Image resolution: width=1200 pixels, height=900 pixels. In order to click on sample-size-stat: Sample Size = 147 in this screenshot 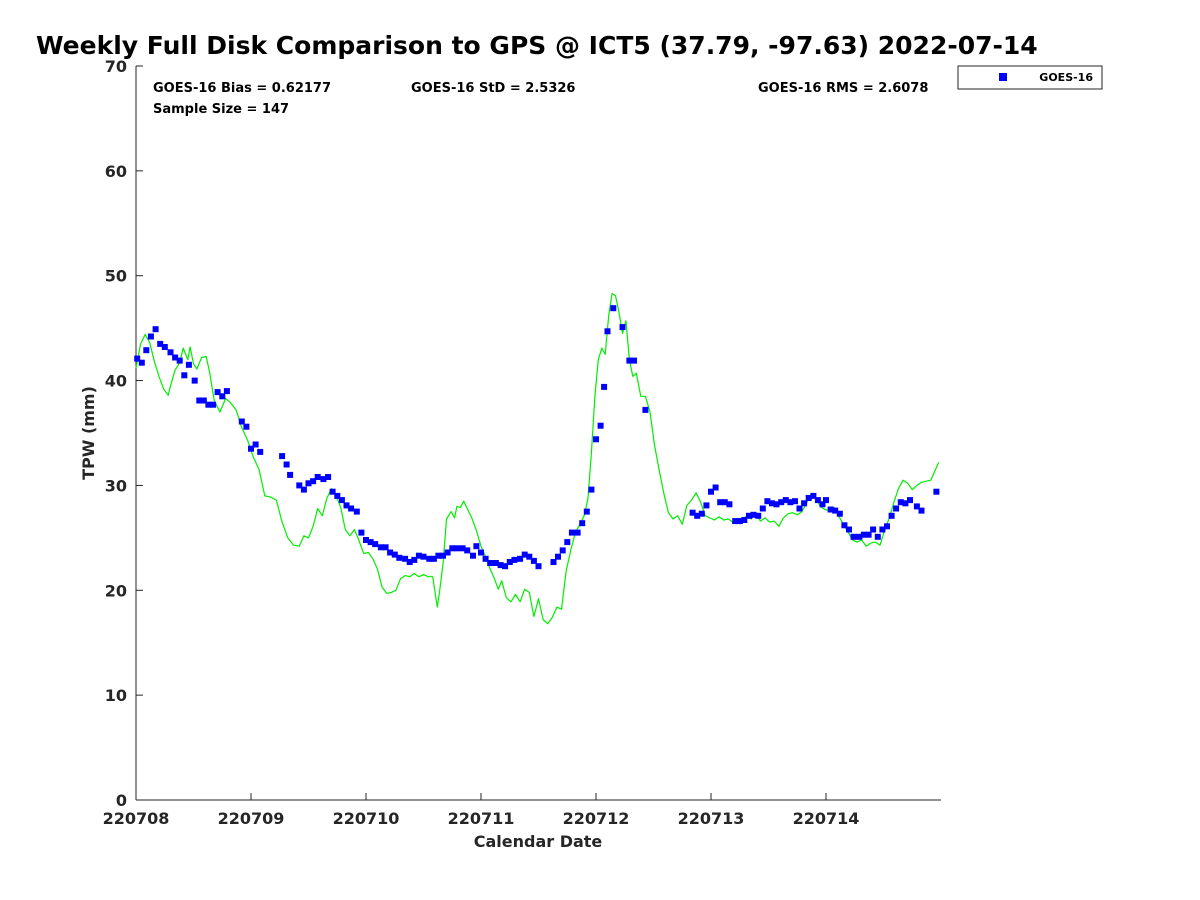, I will do `click(221, 109)`.